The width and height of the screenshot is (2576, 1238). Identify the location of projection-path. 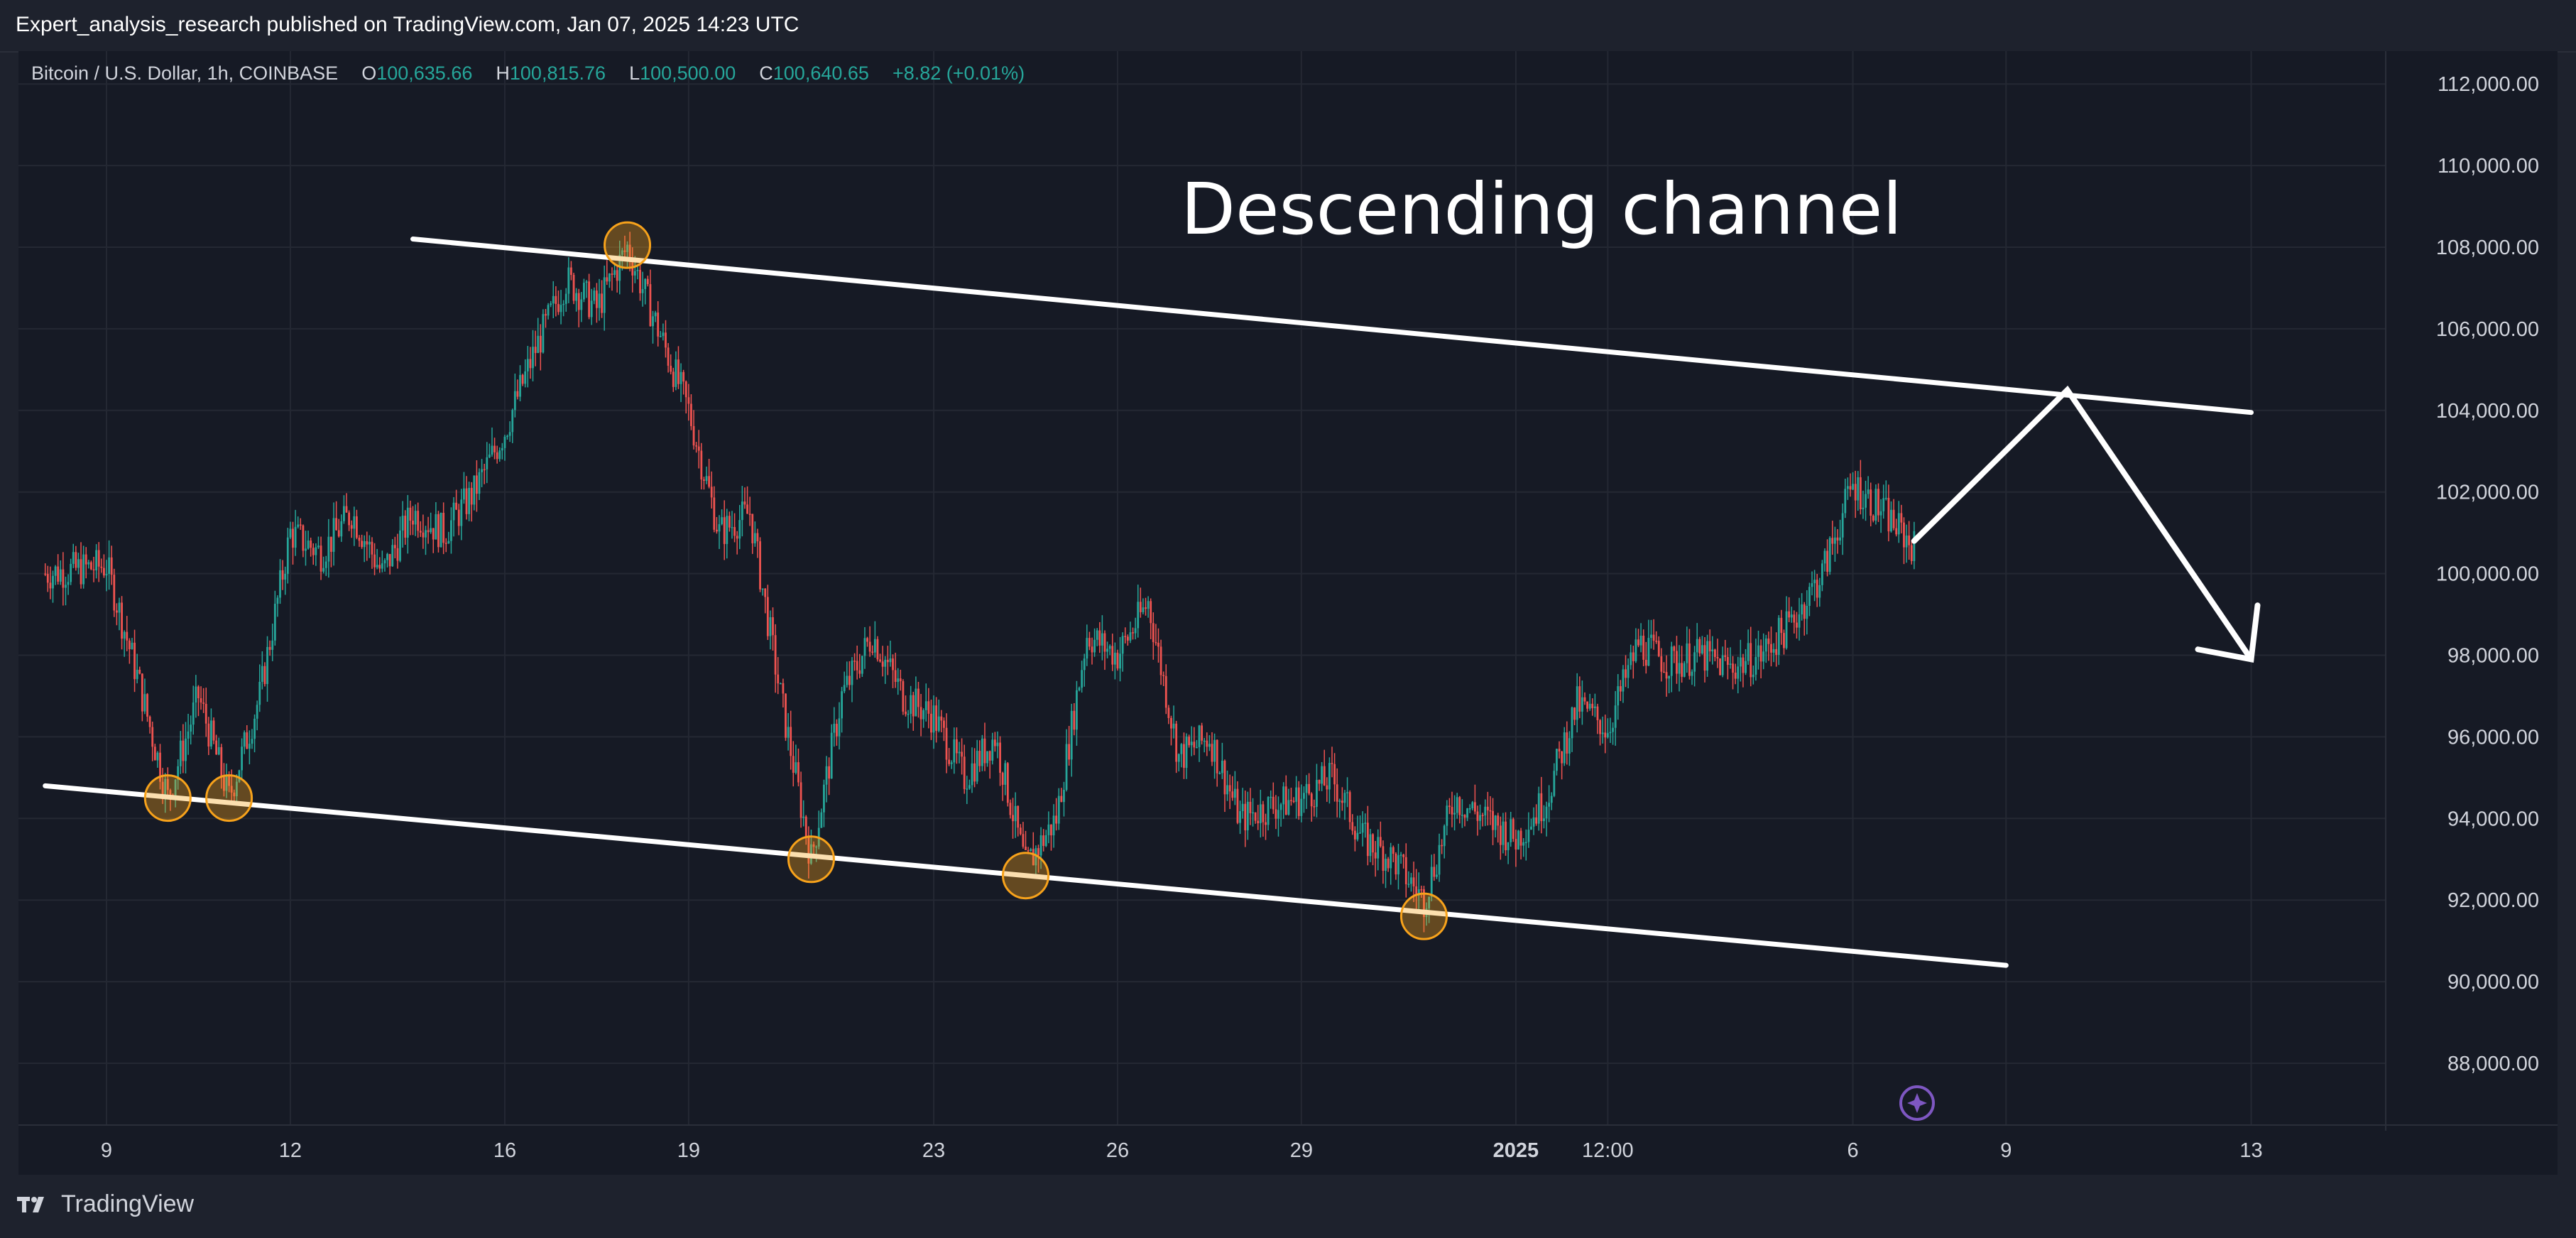
(2082, 524).